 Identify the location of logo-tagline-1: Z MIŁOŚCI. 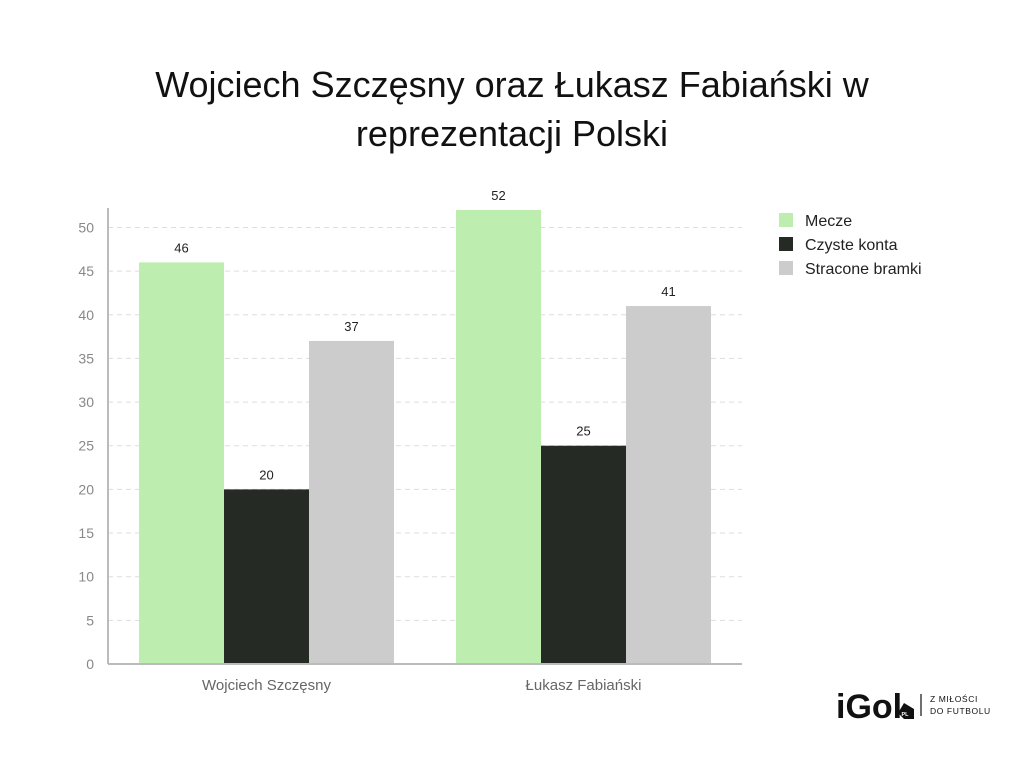
(954, 698).